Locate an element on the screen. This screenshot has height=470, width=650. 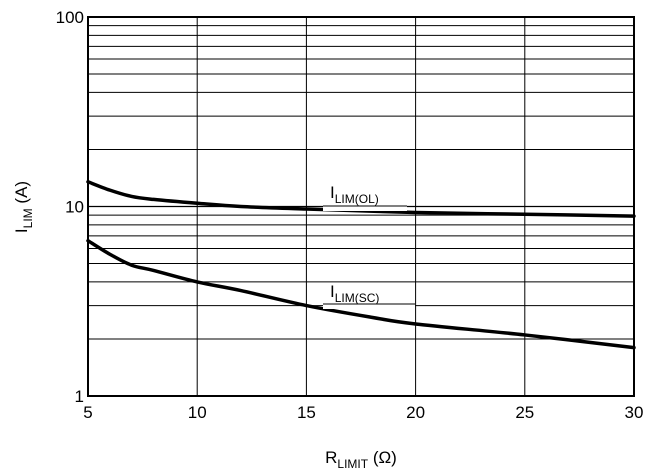
y-tick-label: 10 is located at coordinates (74, 207).